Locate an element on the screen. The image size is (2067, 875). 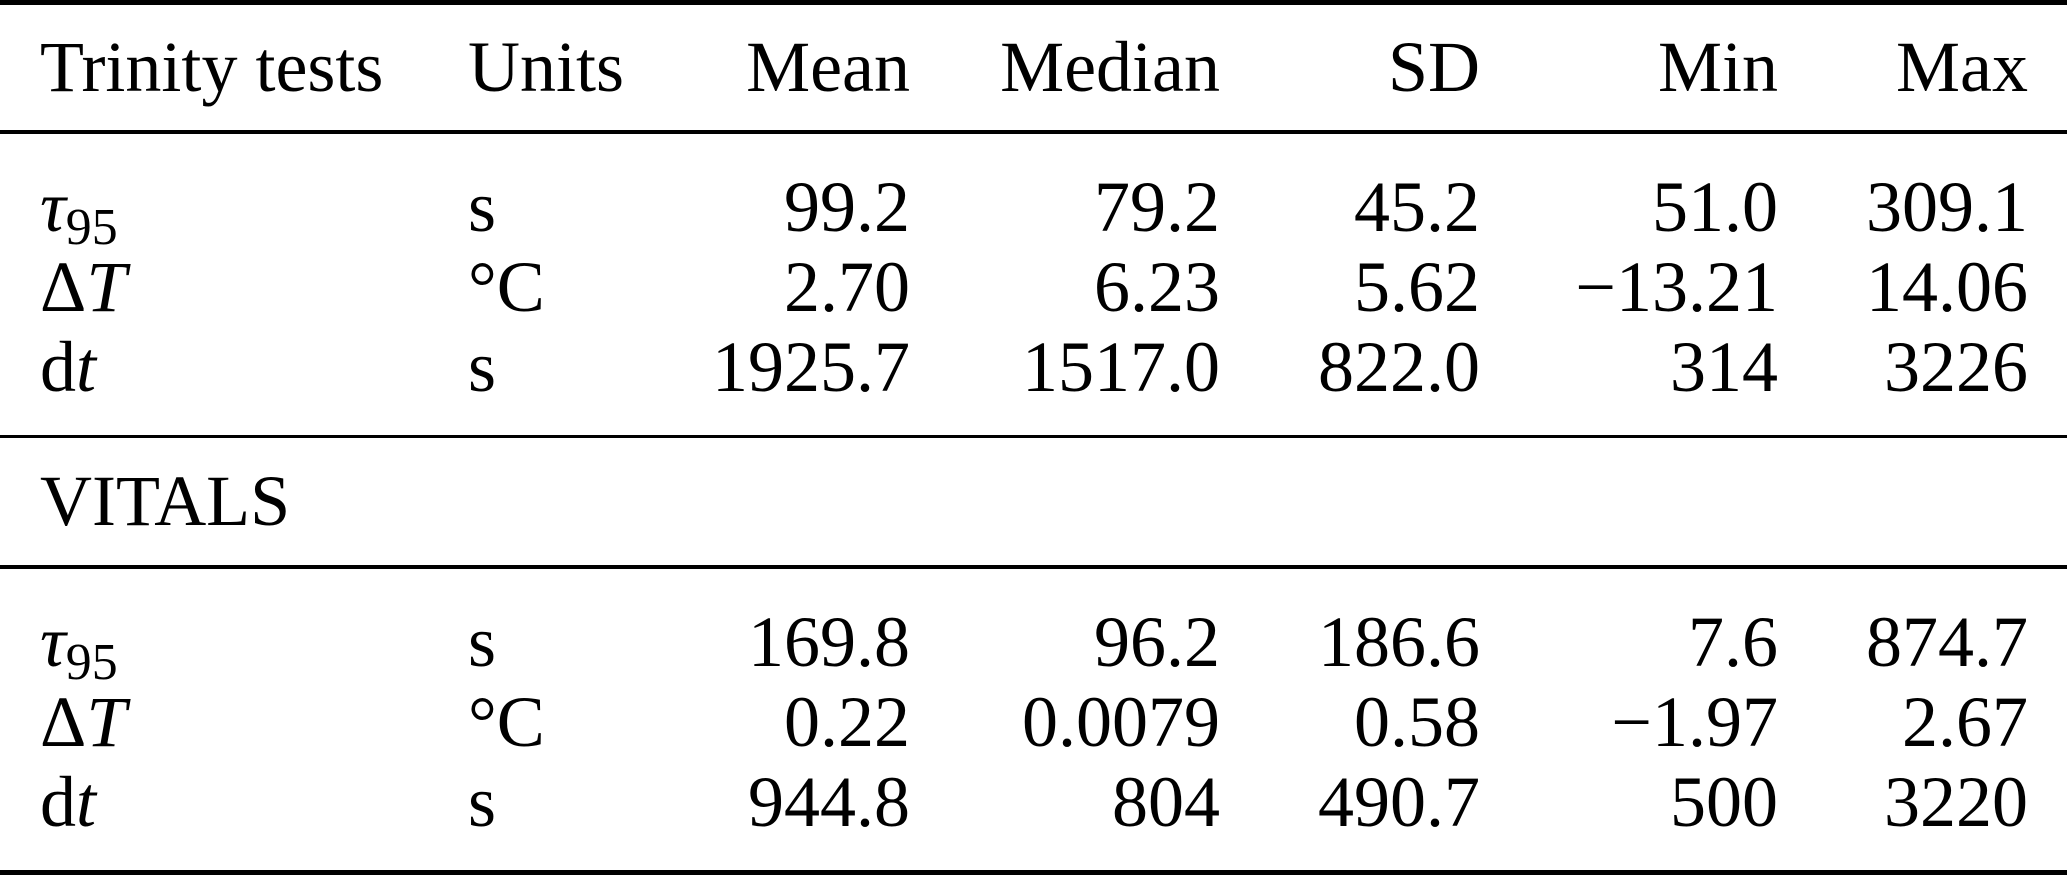
table-row-delta-t: ΔT °C 0.22 0.0079 0.58 −1.97 2.67 is located at coordinates (1033, 722).